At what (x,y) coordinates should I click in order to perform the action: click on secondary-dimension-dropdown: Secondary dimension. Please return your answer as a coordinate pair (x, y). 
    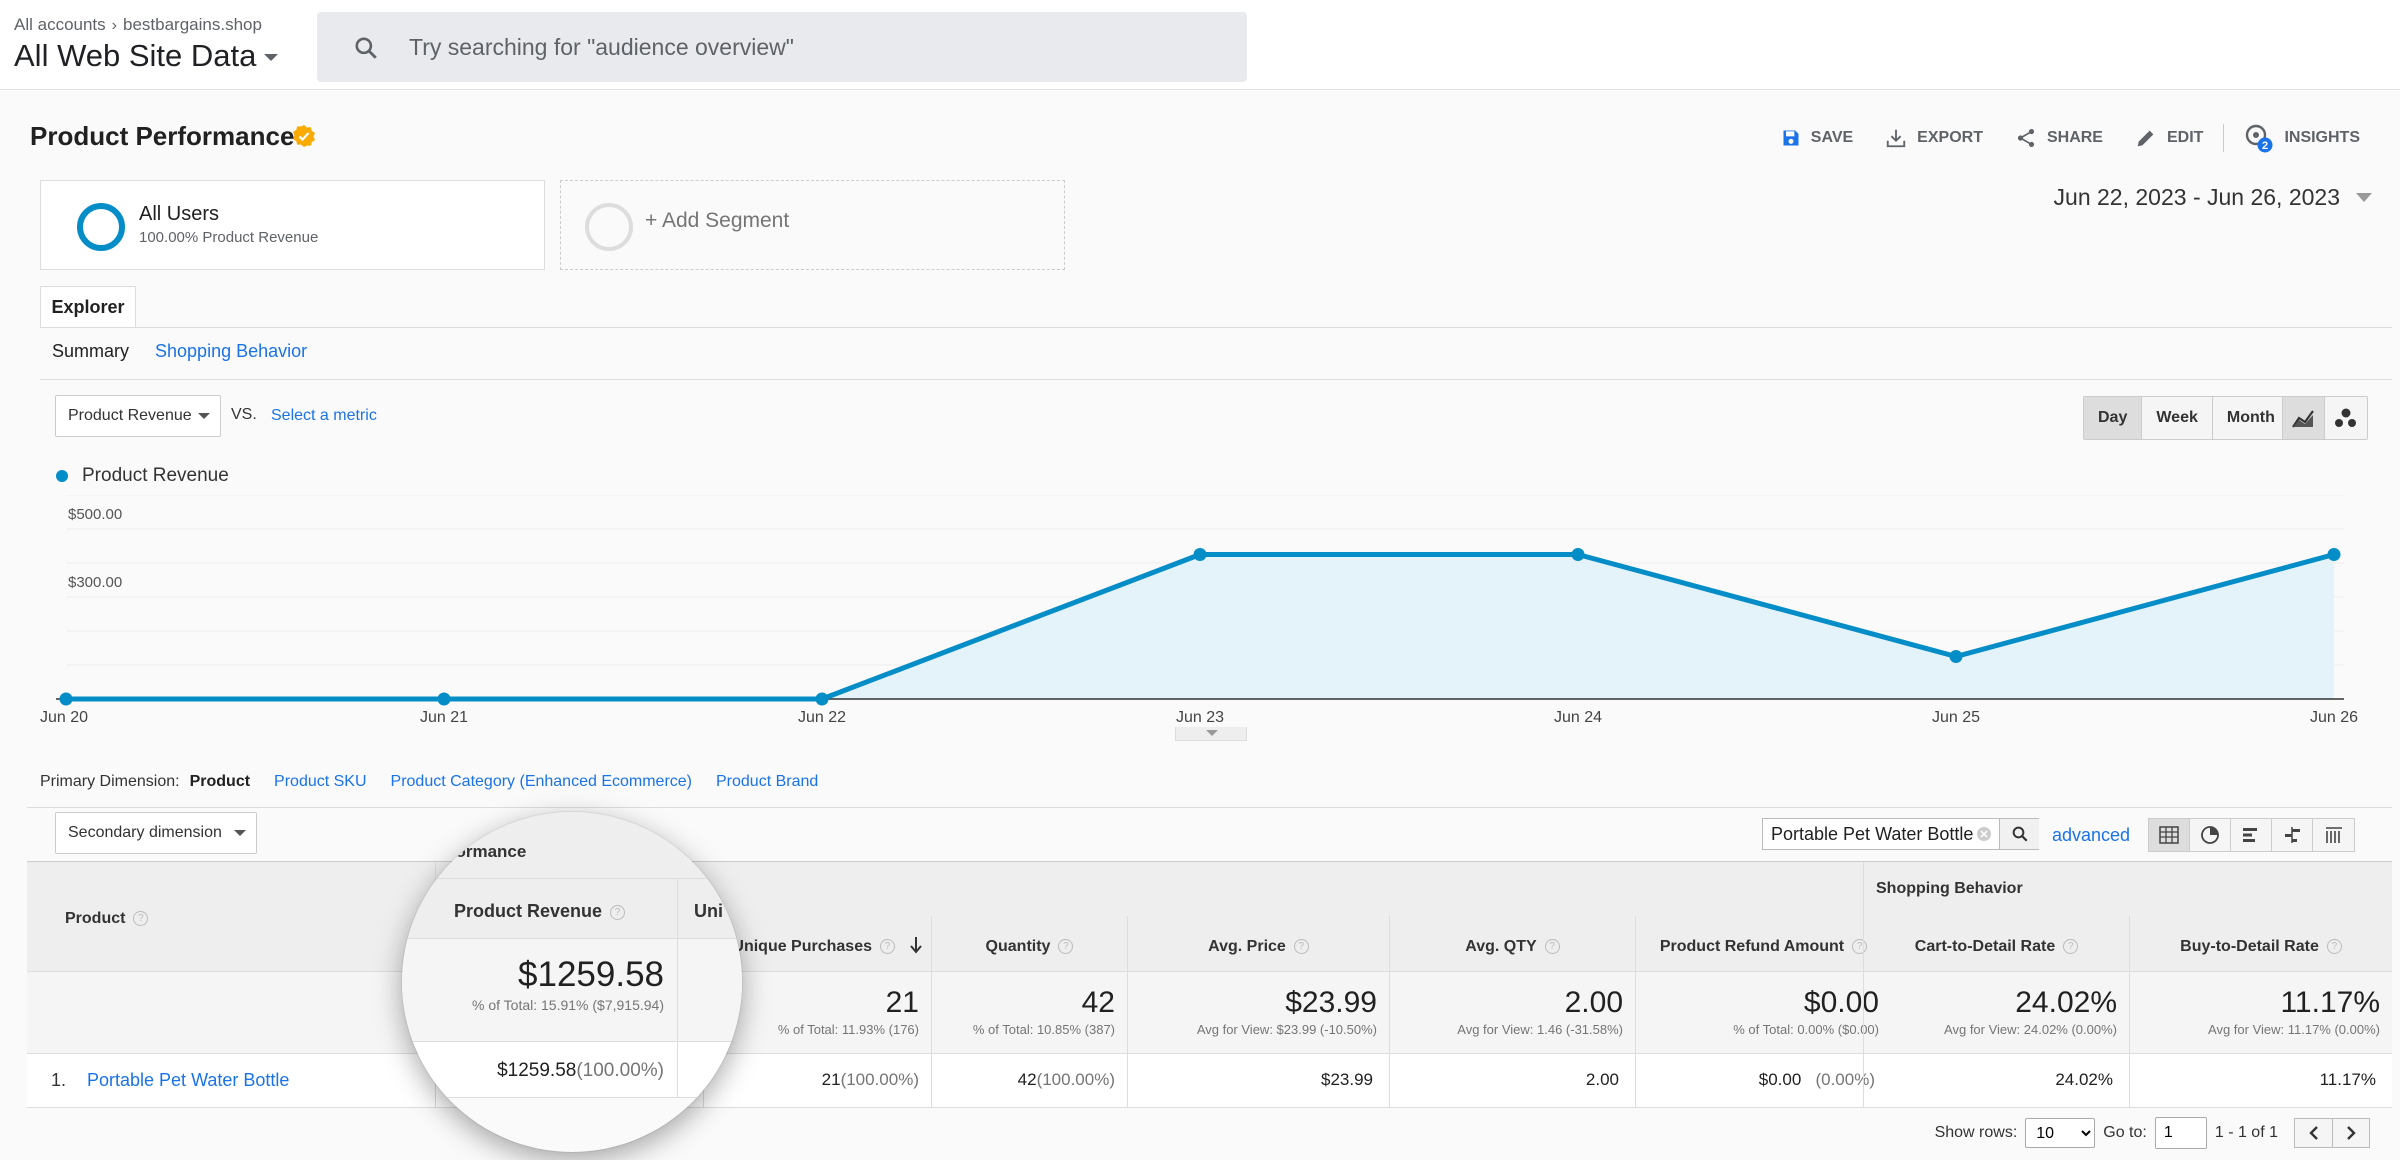
    Looking at the image, I should click on (156, 833).